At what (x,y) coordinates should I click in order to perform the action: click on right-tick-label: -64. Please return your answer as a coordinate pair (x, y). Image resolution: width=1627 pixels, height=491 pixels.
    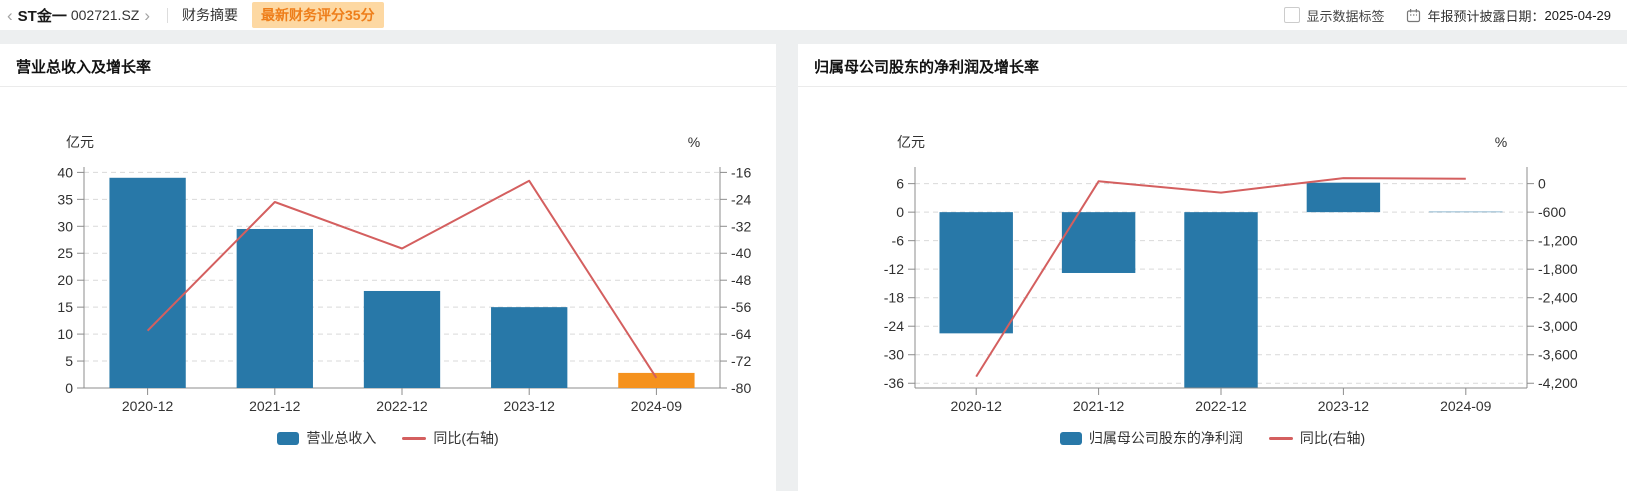
    Looking at the image, I should click on (741, 334).